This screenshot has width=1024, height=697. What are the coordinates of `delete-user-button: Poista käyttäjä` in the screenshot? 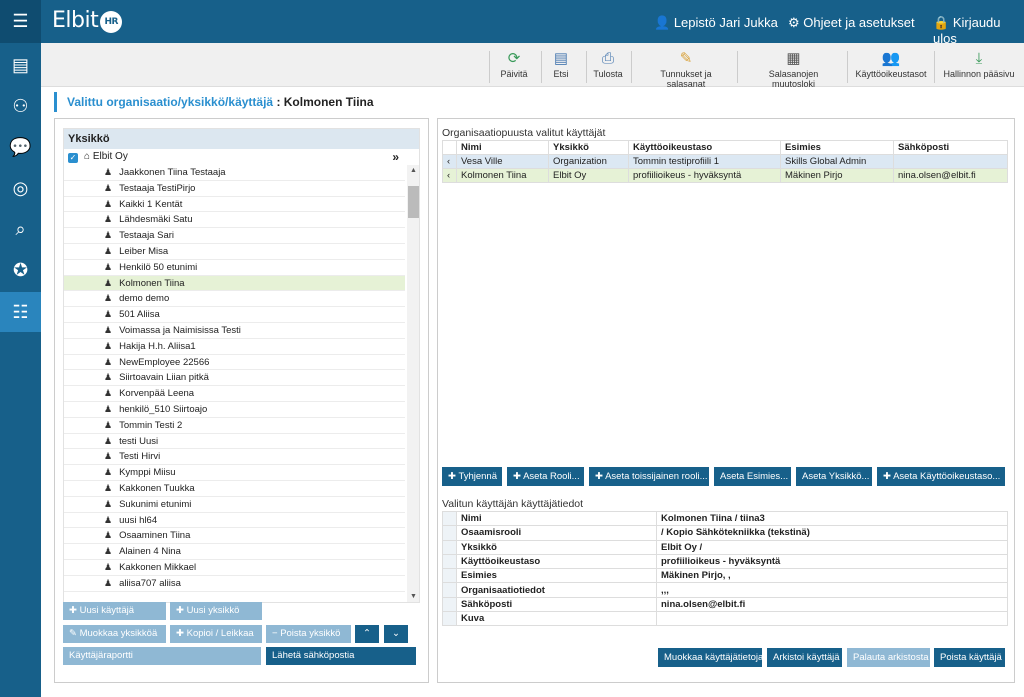 It's located at (969, 657).